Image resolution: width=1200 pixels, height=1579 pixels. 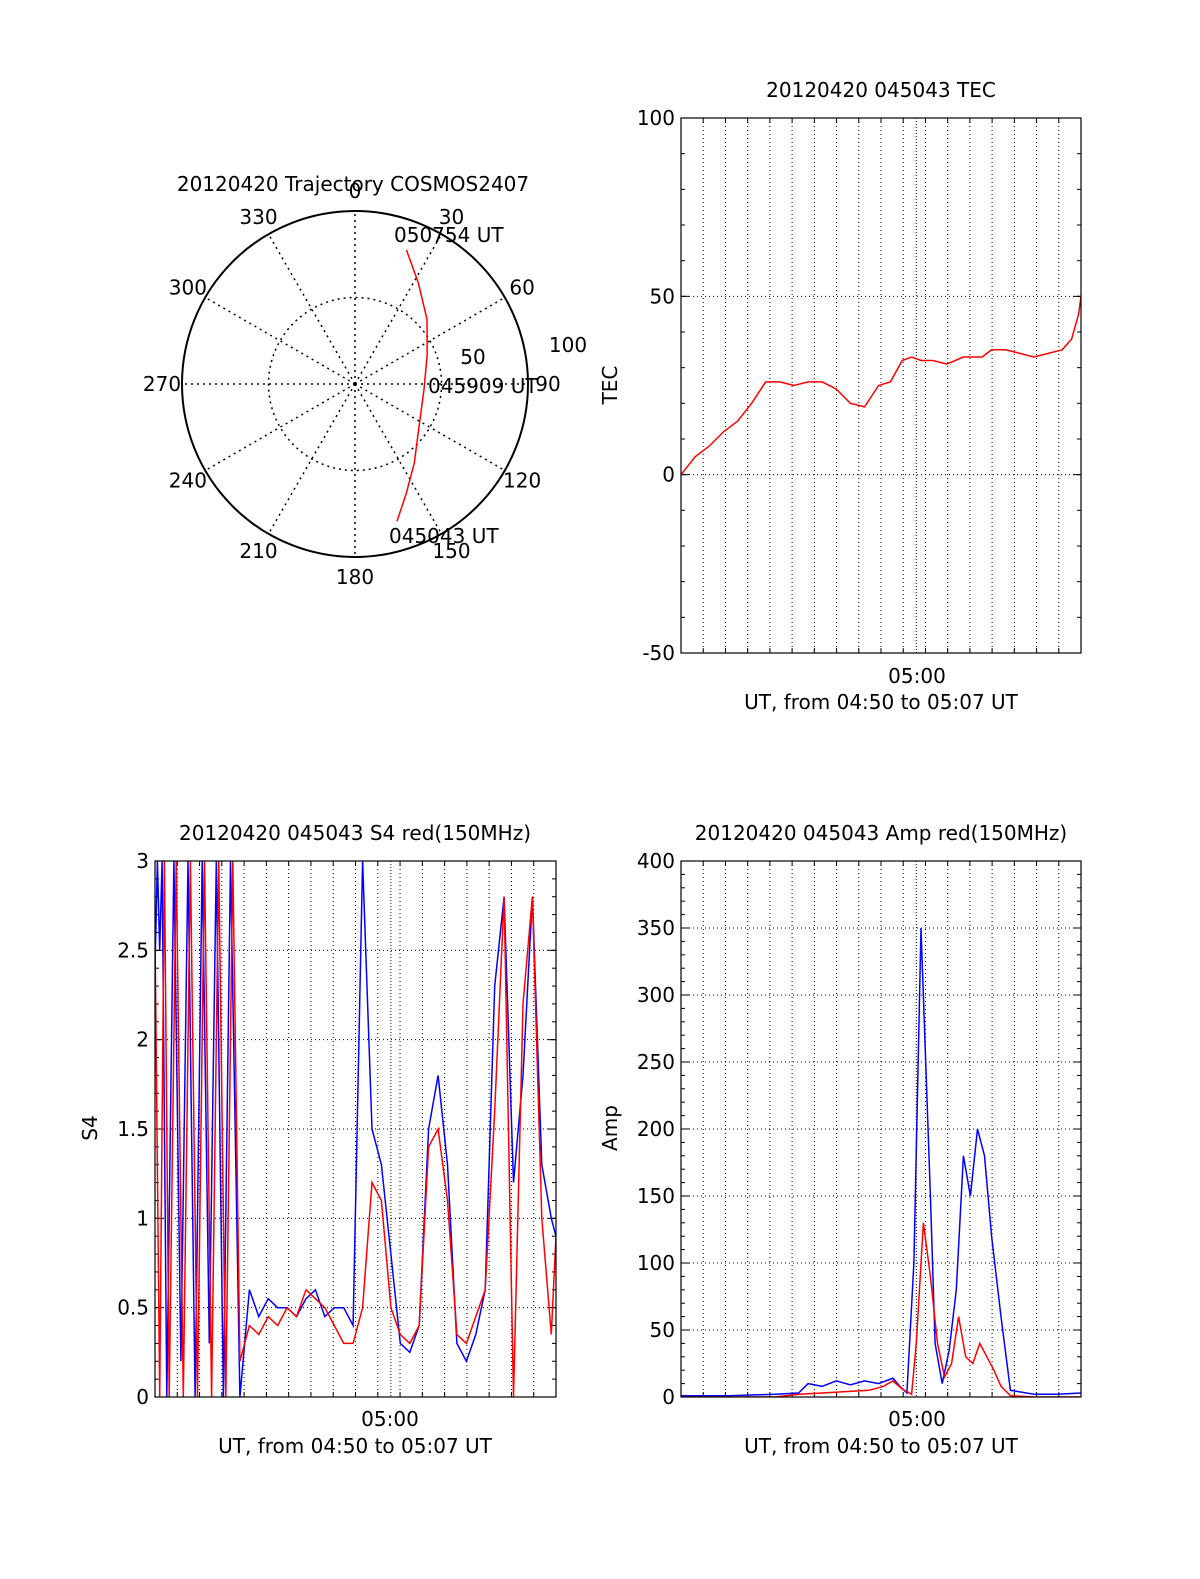 What do you see at coordinates (188, 288) in the screenshot?
I see `azimuth-label: 300` at bounding box center [188, 288].